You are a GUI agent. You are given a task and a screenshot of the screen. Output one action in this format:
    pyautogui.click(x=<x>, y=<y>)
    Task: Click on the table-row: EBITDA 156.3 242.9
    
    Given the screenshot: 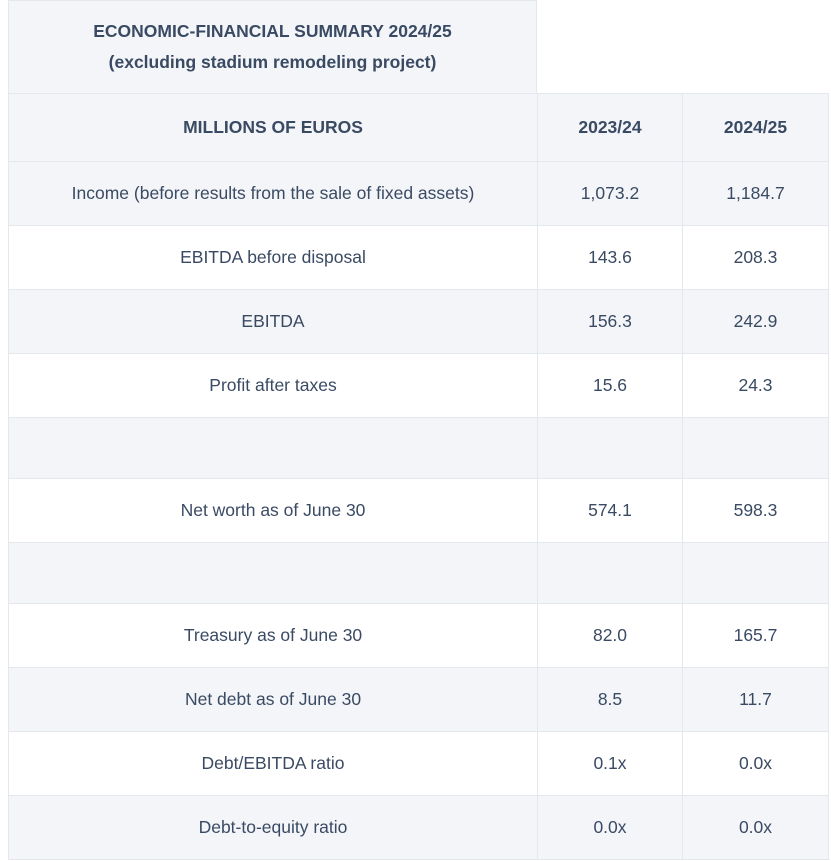 What is the action you would take?
    pyautogui.click(x=418, y=321)
    